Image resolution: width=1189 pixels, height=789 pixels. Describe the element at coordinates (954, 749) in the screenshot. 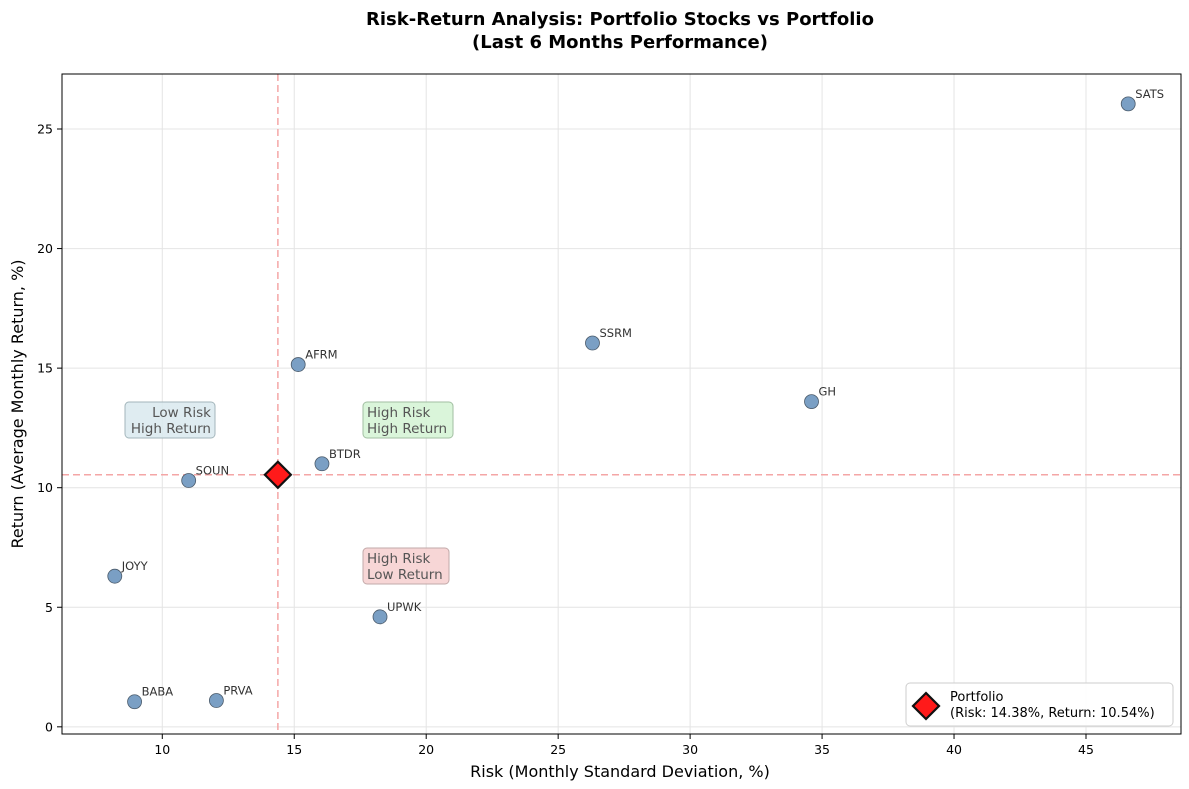

I see `x-tick-label: 40` at that location.